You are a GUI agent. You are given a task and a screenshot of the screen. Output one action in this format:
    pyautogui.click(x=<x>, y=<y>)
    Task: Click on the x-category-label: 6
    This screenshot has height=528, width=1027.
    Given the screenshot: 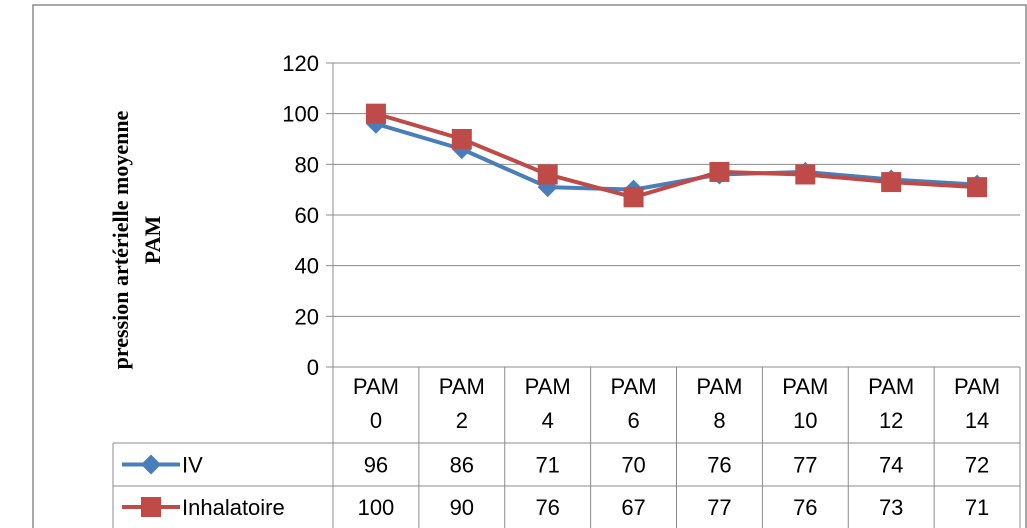 What is the action you would take?
    pyautogui.click(x=633, y=420)
    